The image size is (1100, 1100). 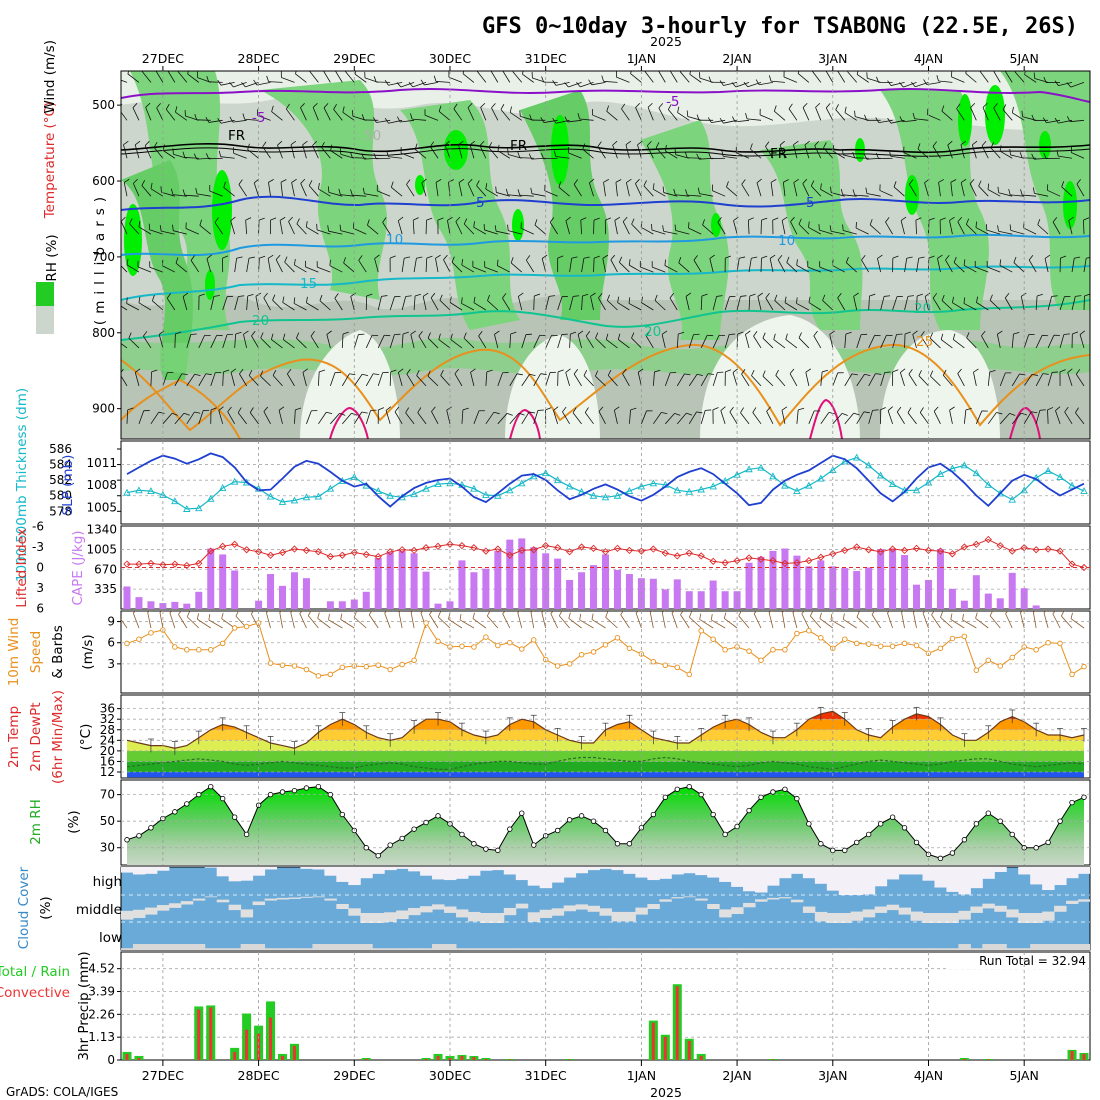 What do you see at coordinates (603, 620) in the screenshot?
I see `surface-wind-barbs` at bounding box center [603, 620].